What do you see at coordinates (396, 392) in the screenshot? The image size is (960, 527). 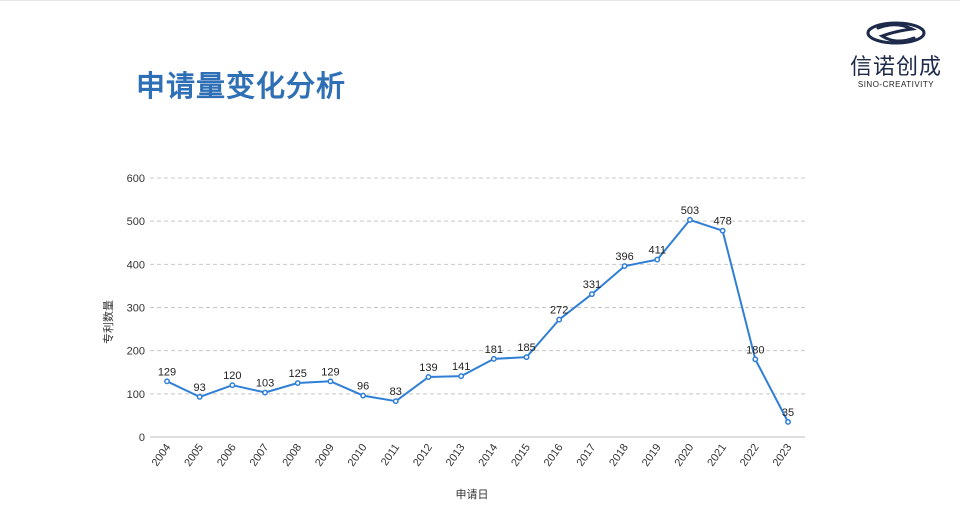 I see `data-label: 83` at bounding box center [396, 392].